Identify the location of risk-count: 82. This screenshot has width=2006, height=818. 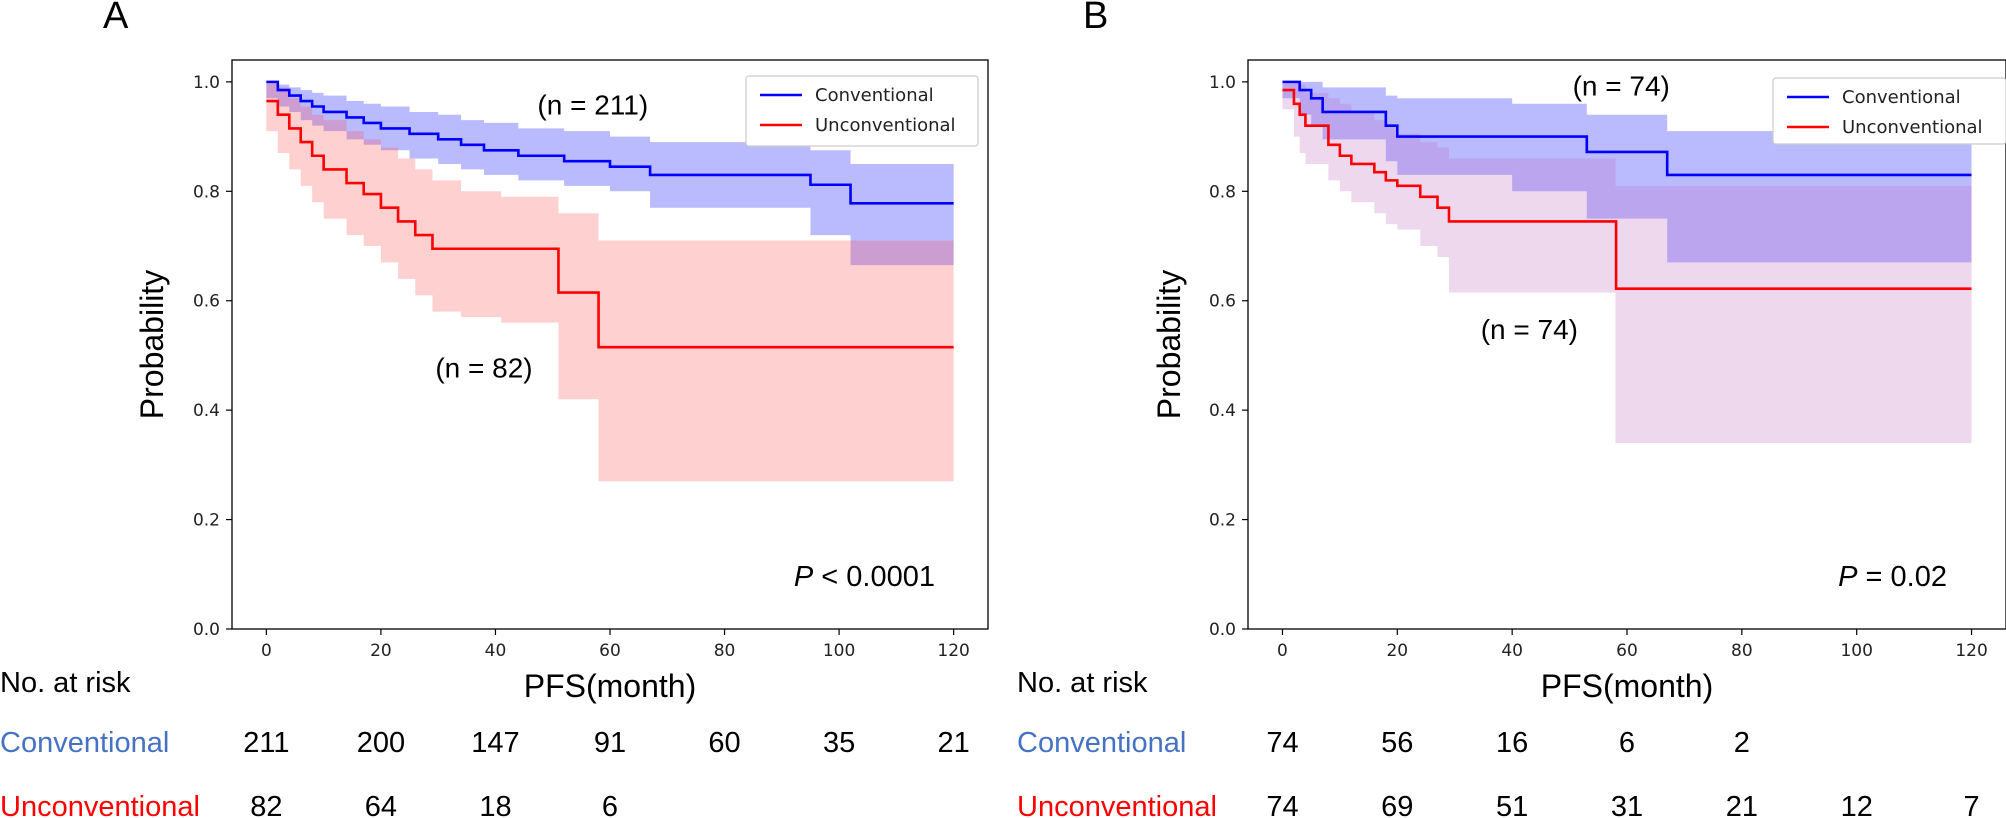
(266, 804).